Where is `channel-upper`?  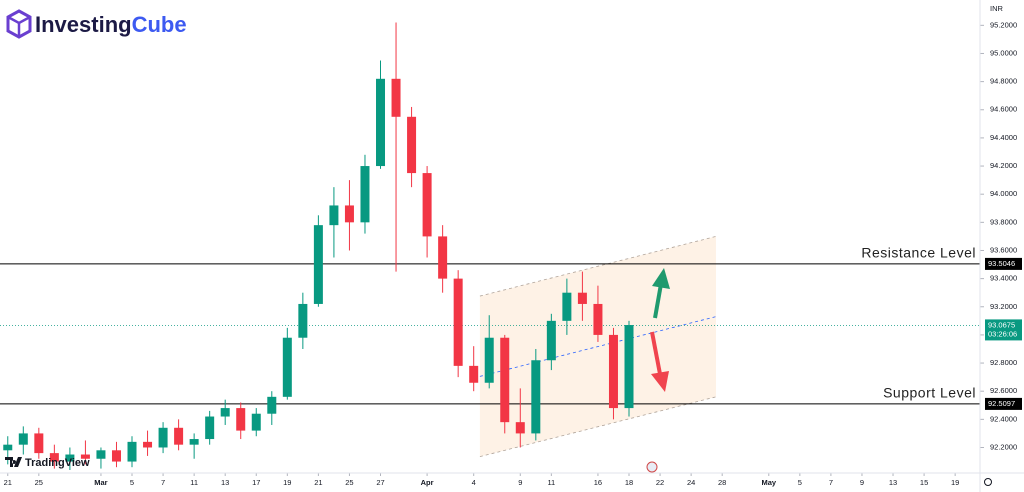 channel-upper is located at coordinates (598, 266).